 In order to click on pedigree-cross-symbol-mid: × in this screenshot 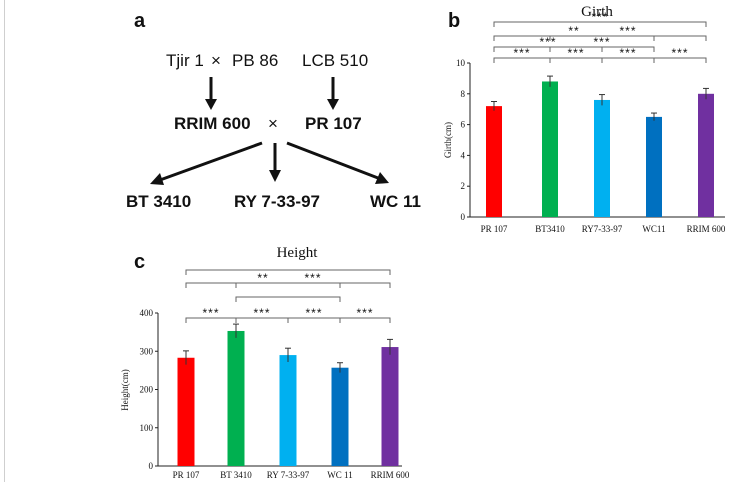, I will do `click(273, 123)`.